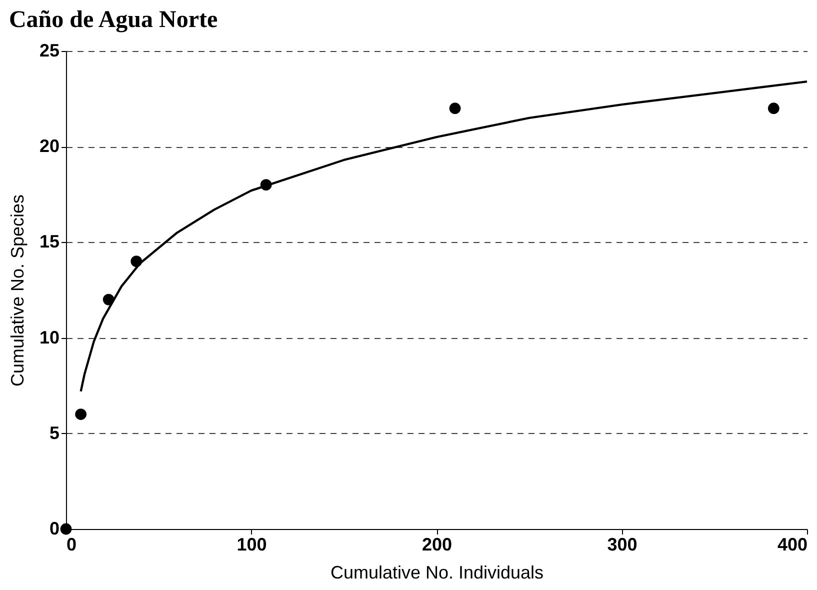 The image size is (817, 590). Describe the element at coordinates (17, 290) in the screenshot. I see `y-axis-title: Cumulative No. Species` at that location.